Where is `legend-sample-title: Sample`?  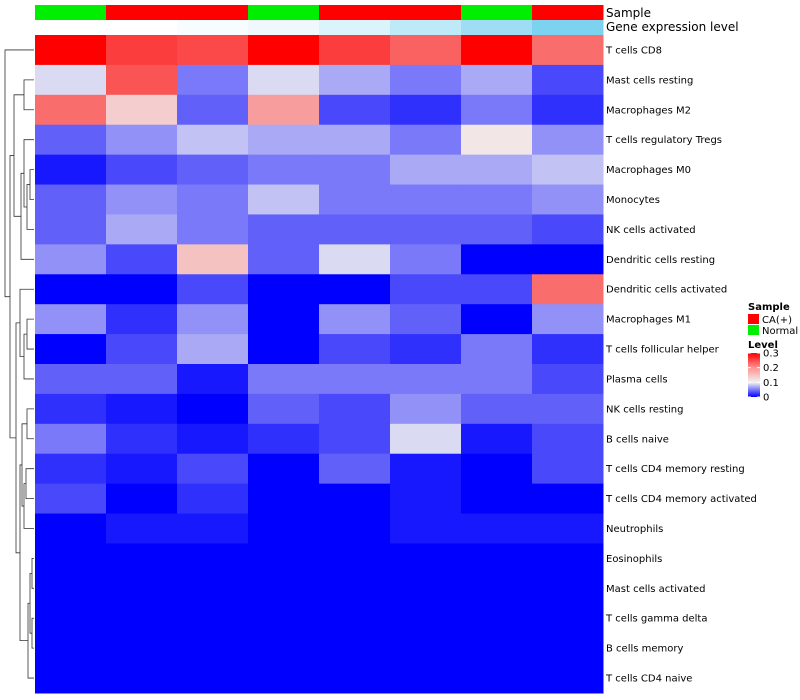
legend-sample-title: Sample is located at coordinates (769, 307).